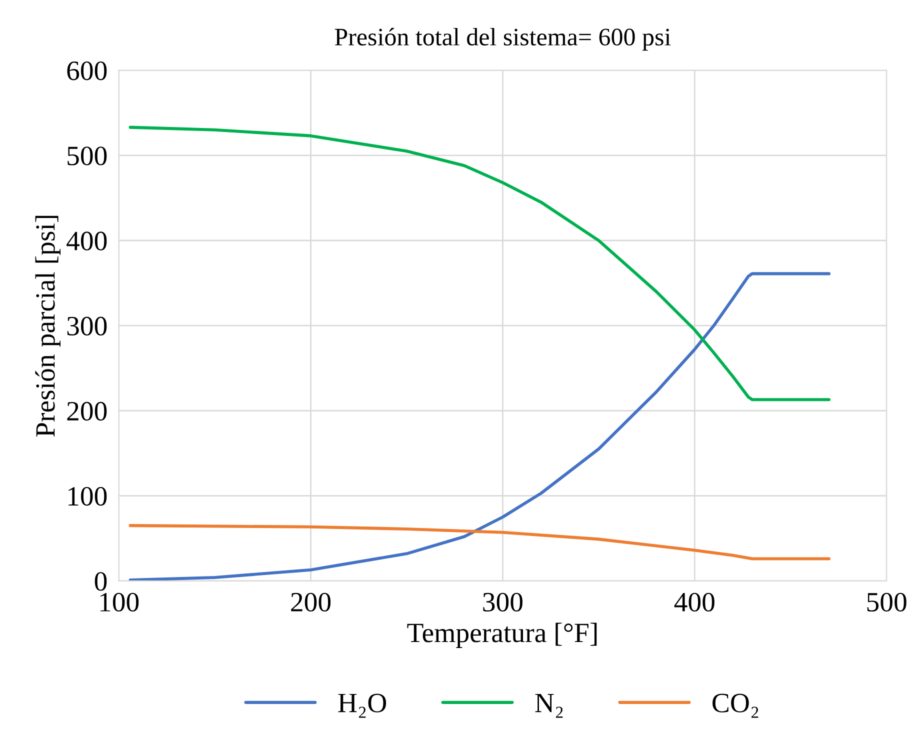 This screenshot has height=740, width=914. I want to click on y-tick-label: 500, so click(87, 156).